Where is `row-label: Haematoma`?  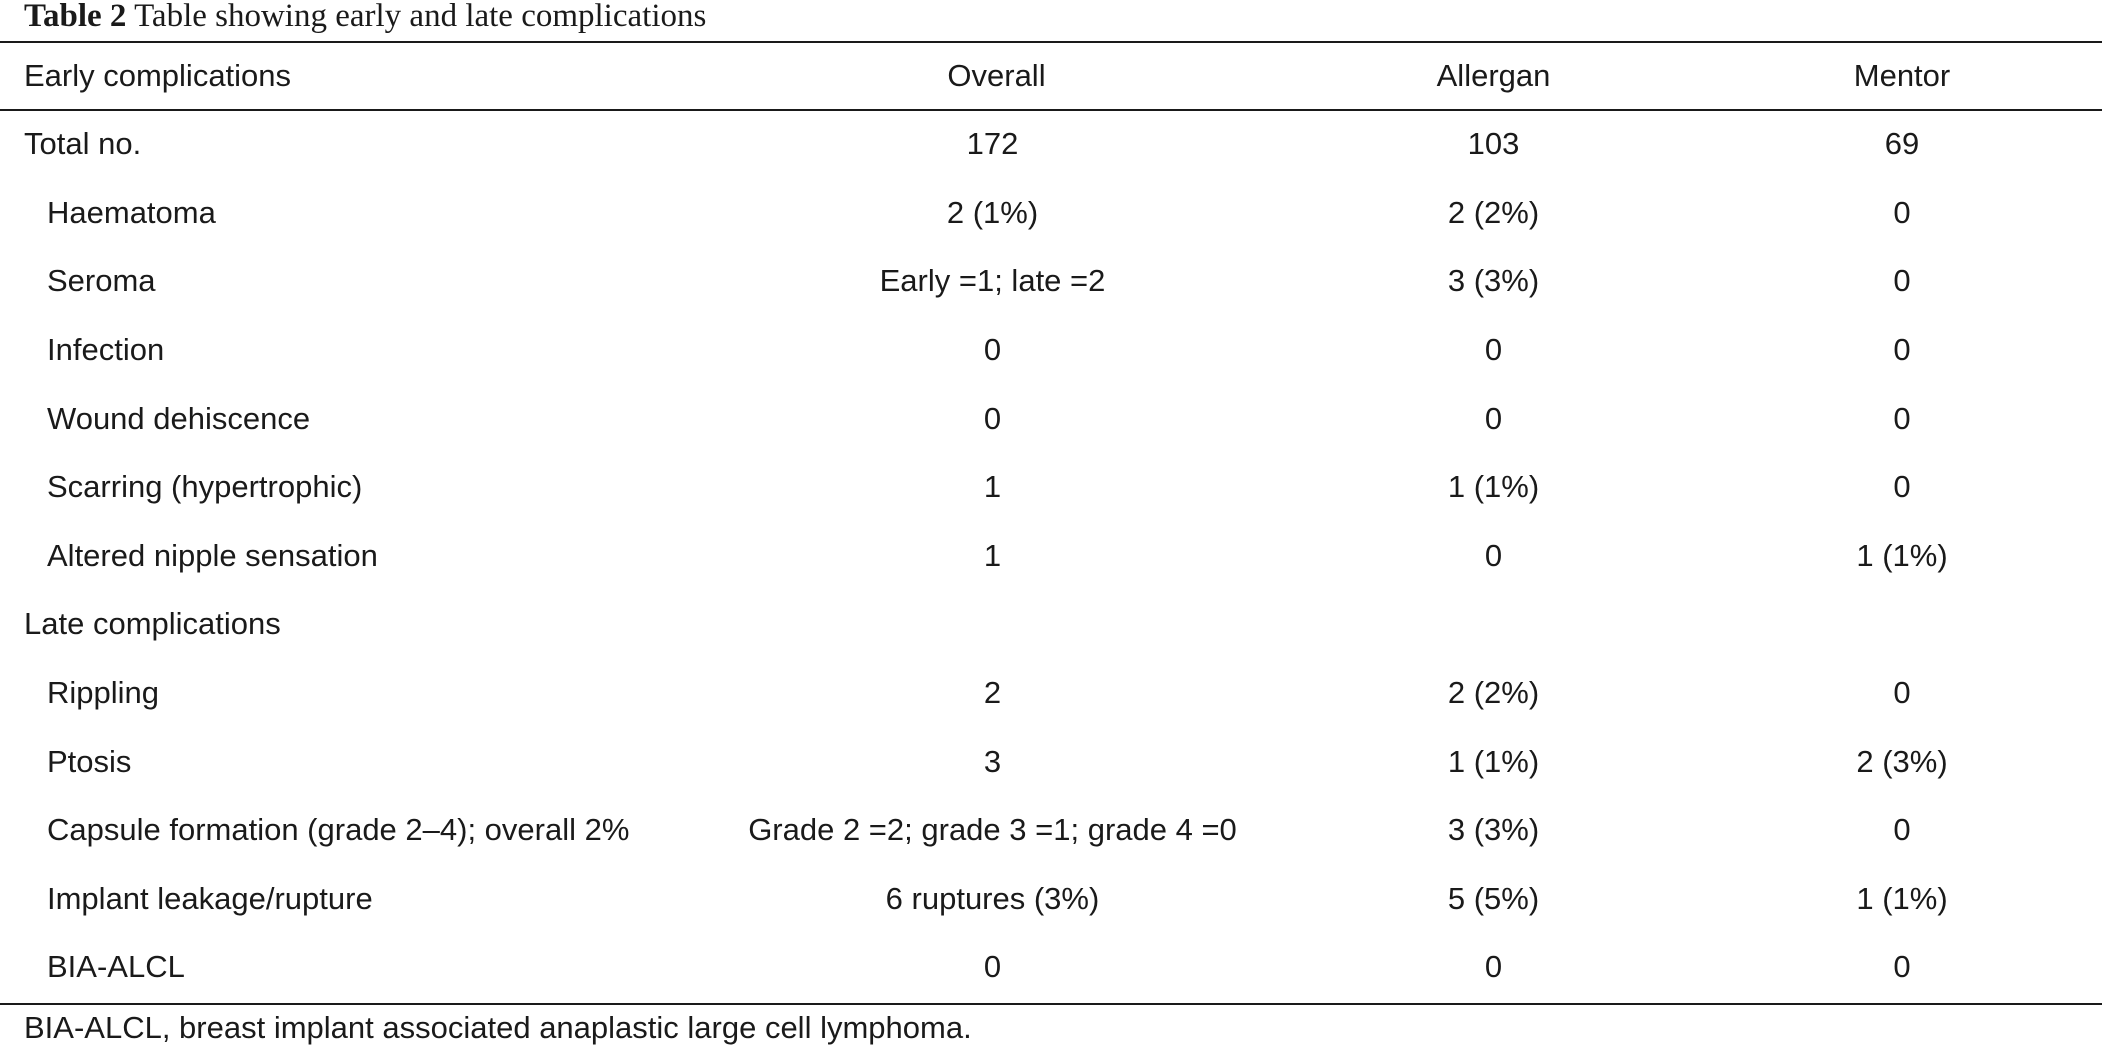 row-label: Haematoma is located at coordinates (131, 212).